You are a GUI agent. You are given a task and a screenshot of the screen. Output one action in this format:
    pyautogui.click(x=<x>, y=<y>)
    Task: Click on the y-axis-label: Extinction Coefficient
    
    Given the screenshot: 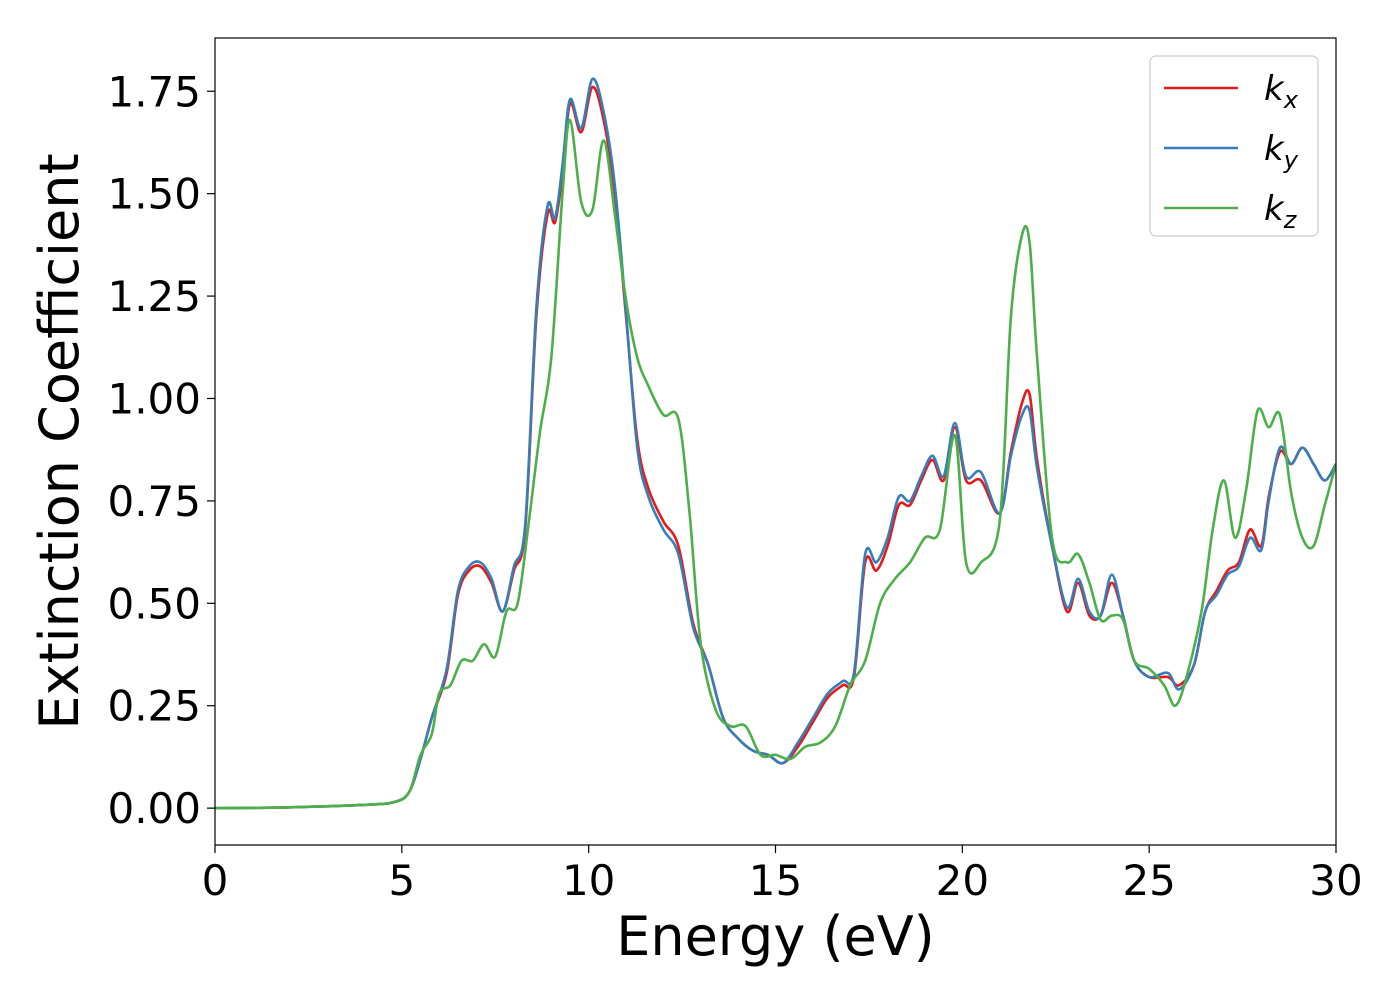 What is the action you would take?
    pyautogui.click(x=59, y=441)
    